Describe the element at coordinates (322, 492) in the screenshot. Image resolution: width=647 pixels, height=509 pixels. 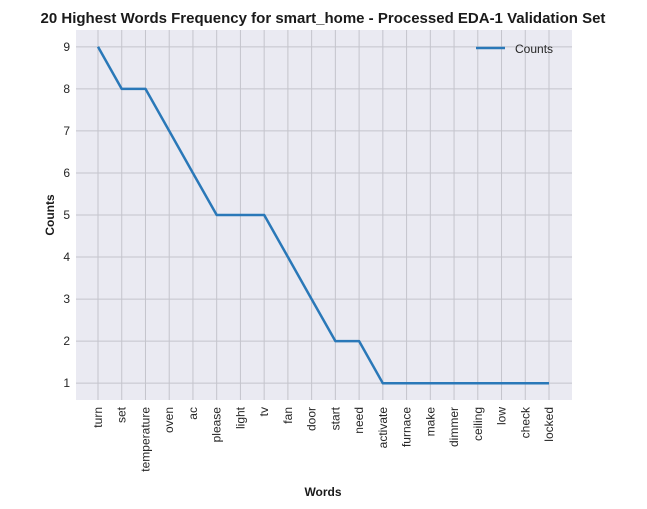
I see `x-axis-label: Words` at that location.